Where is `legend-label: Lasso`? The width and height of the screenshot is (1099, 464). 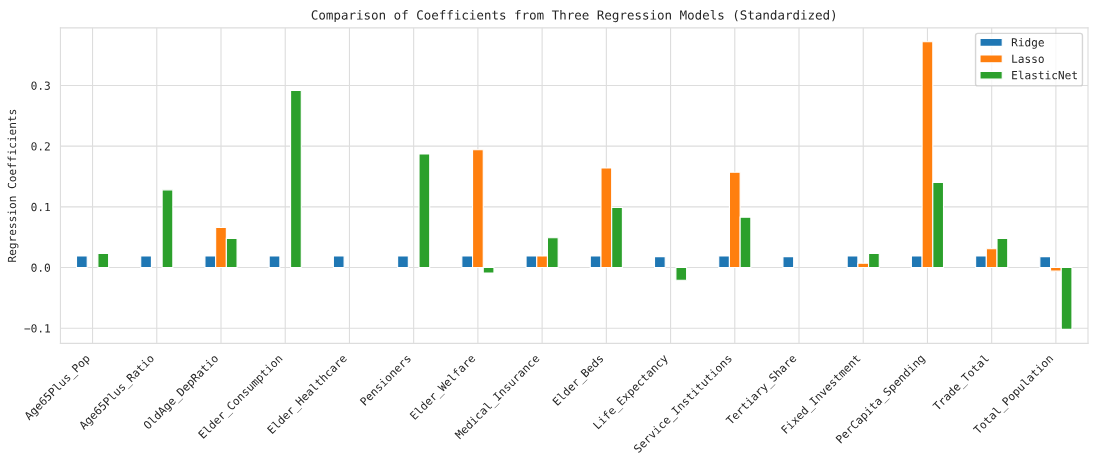 legend-label: Lasso is located at coordinates (1028, 58).